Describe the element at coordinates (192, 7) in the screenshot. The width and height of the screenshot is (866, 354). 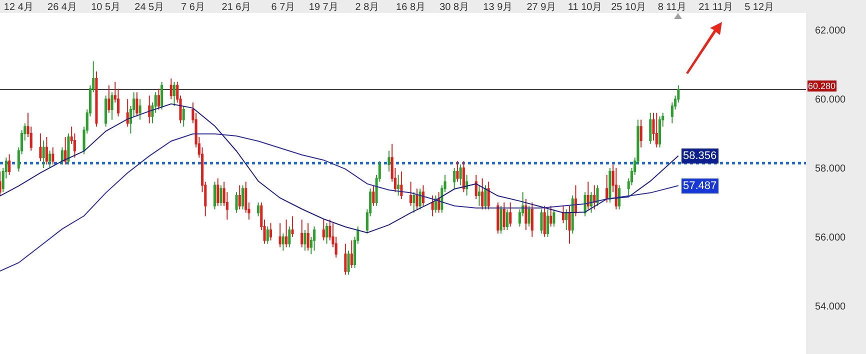
I see `x-tick-label: 7 6月` at that location.